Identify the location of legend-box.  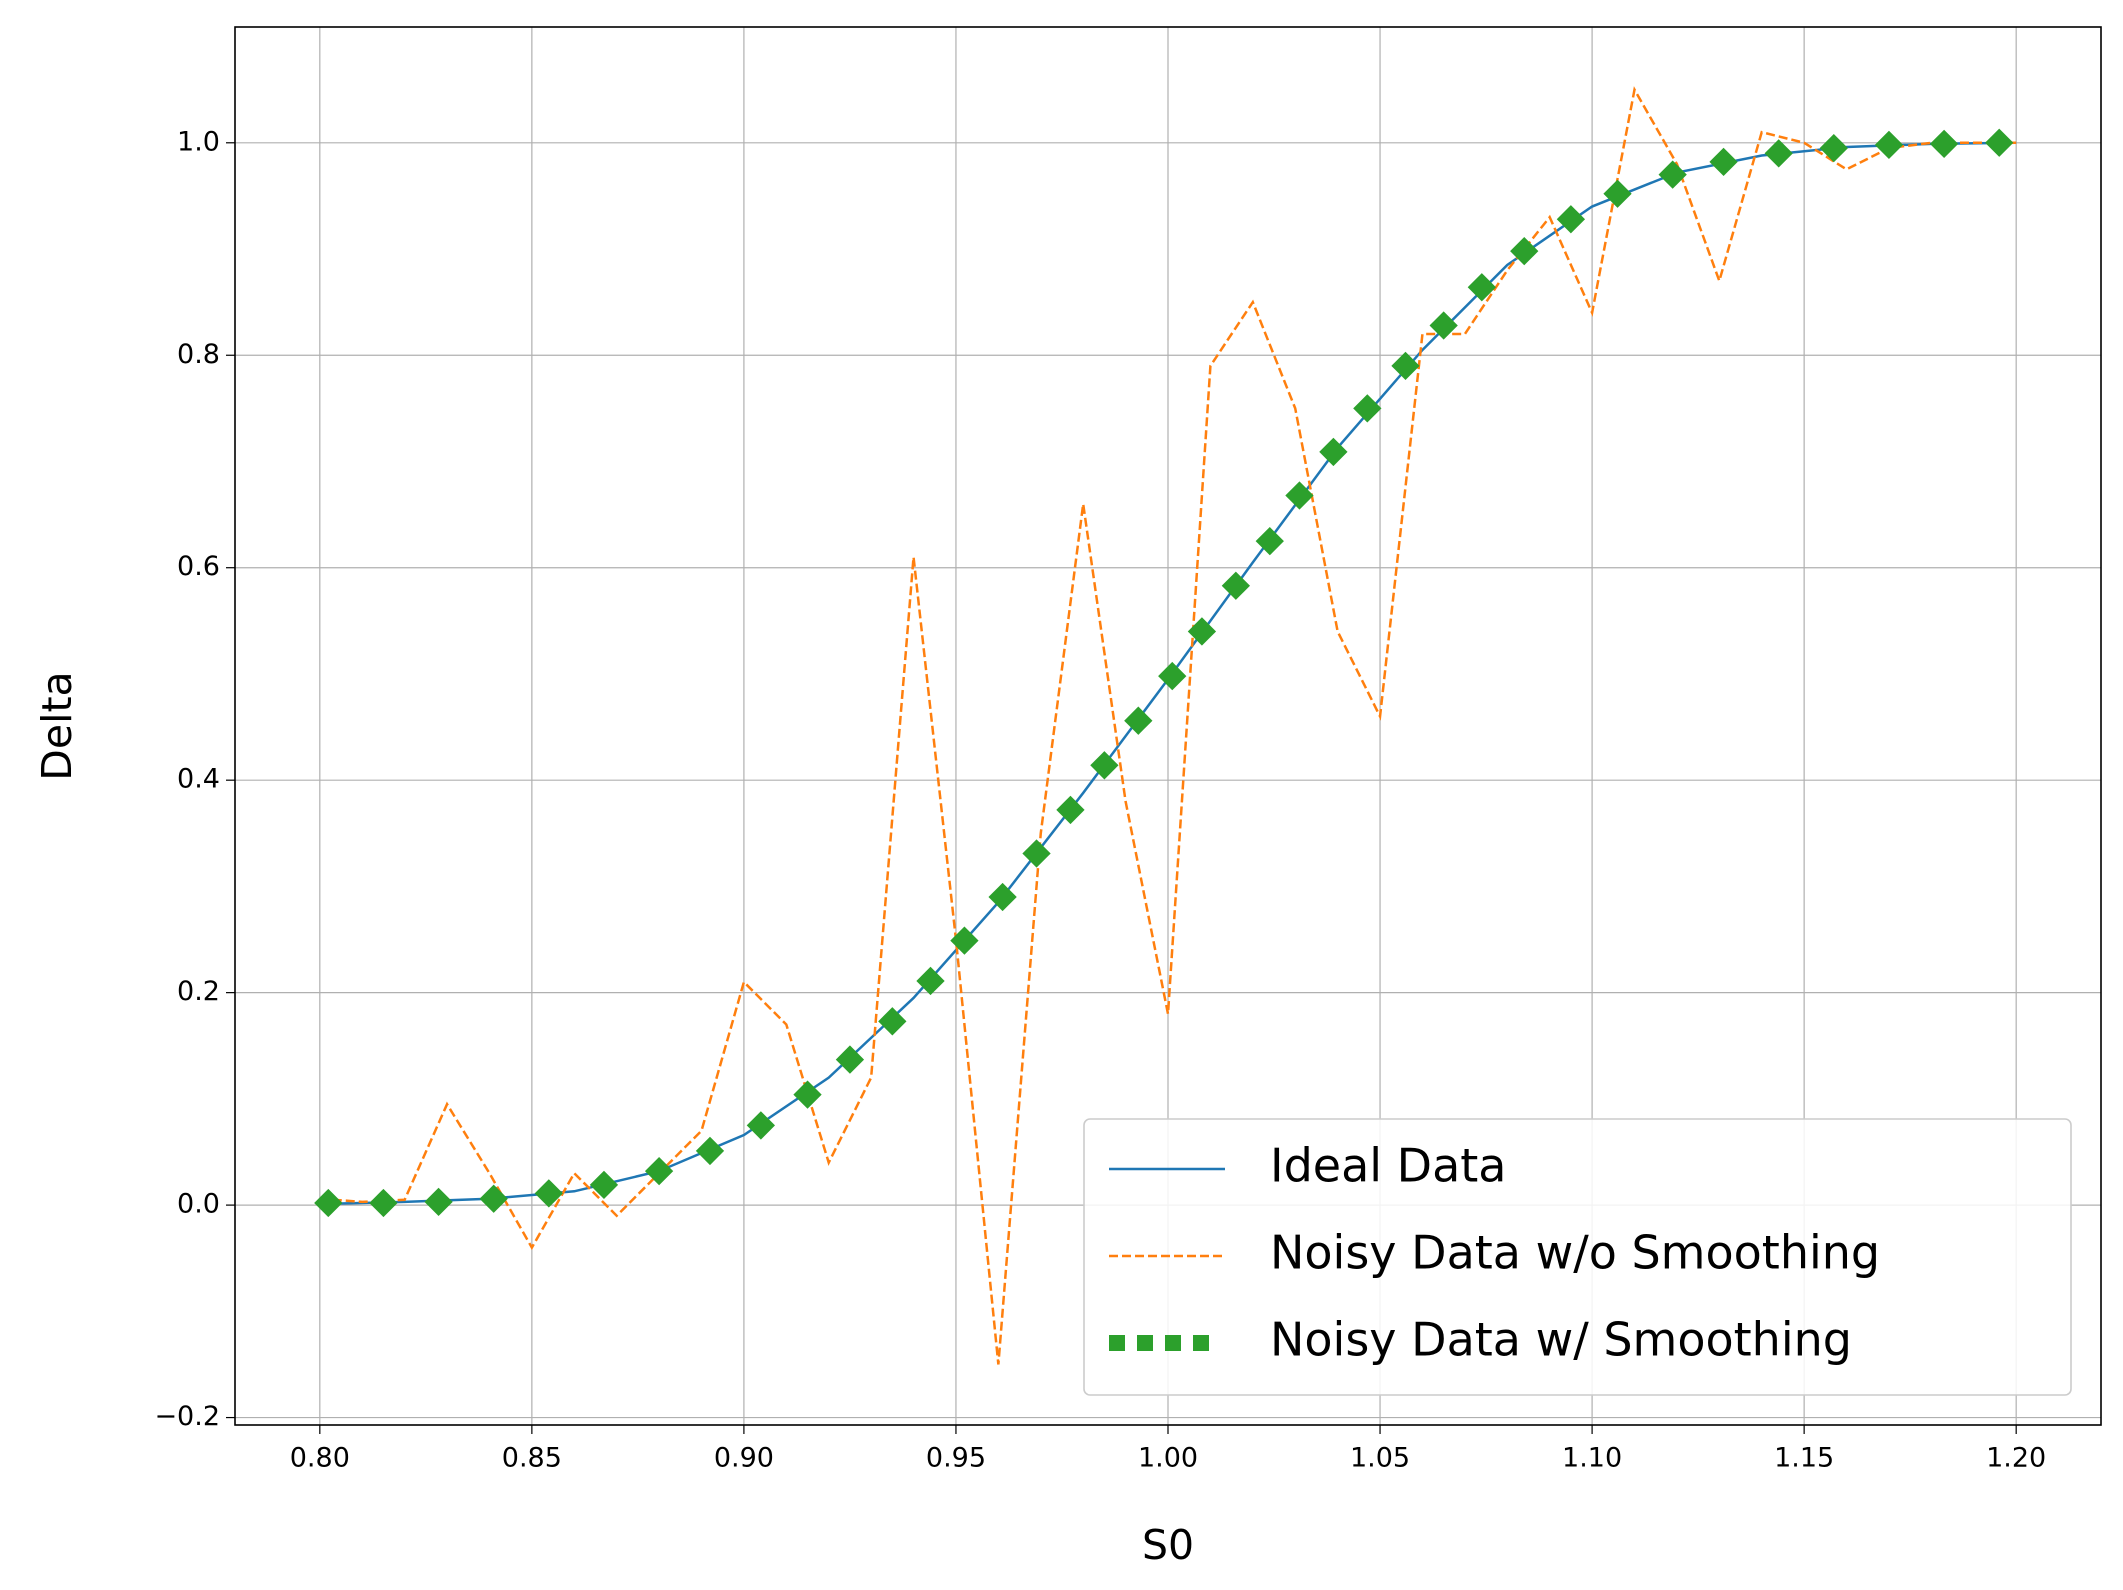
(1577, 1257).